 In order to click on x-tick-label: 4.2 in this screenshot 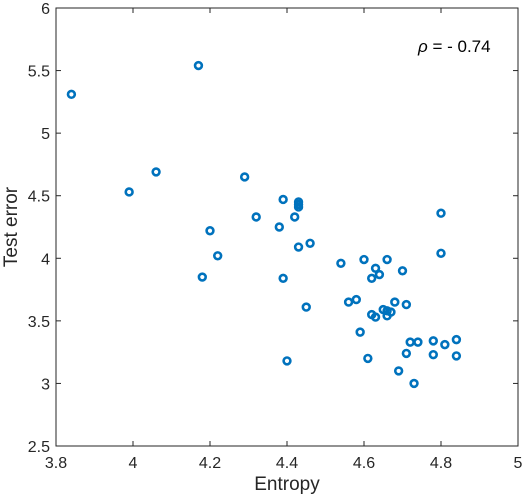, I will do `click(210, 463)`.